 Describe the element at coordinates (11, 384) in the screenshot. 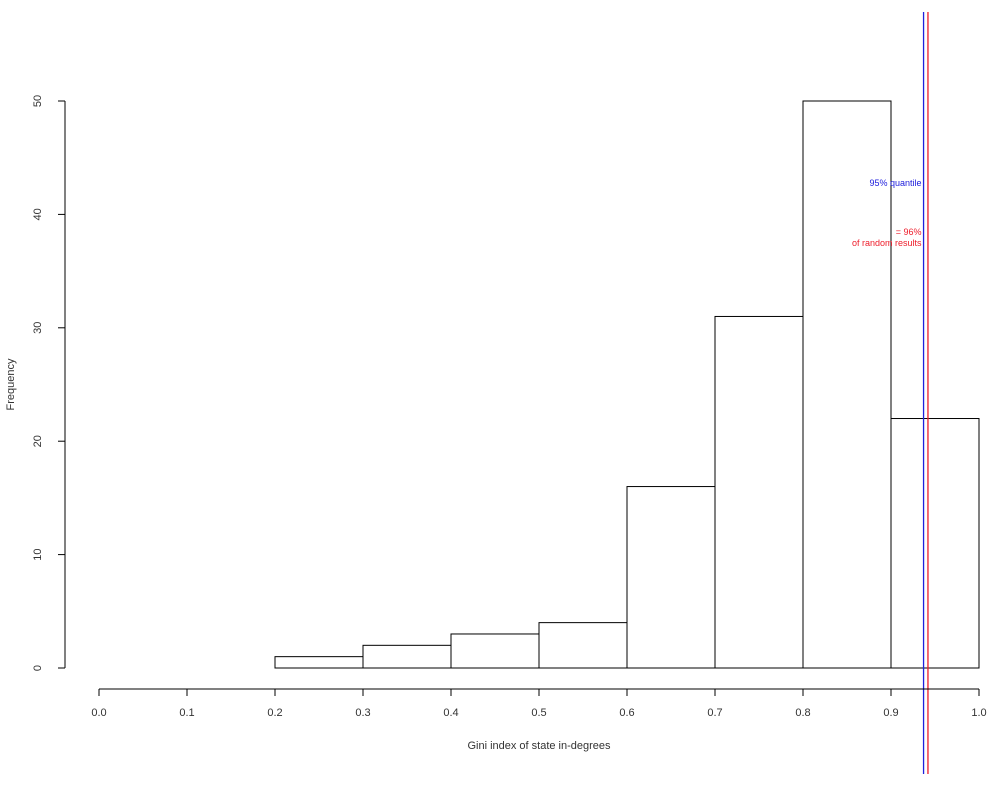

I see `y-axis-title: Frequency` at that location.